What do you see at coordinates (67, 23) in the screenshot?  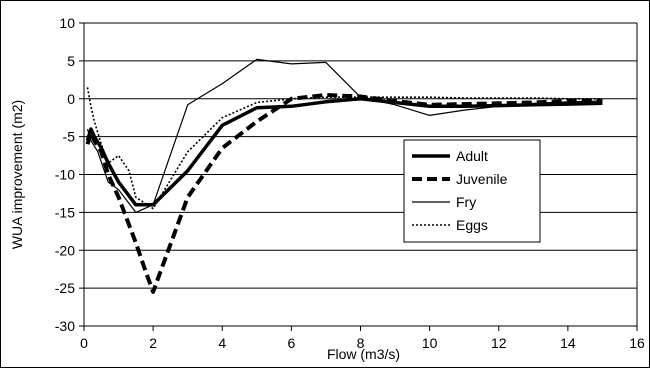 I see `y-tick-label: 10` at bounding box center [67, 23].